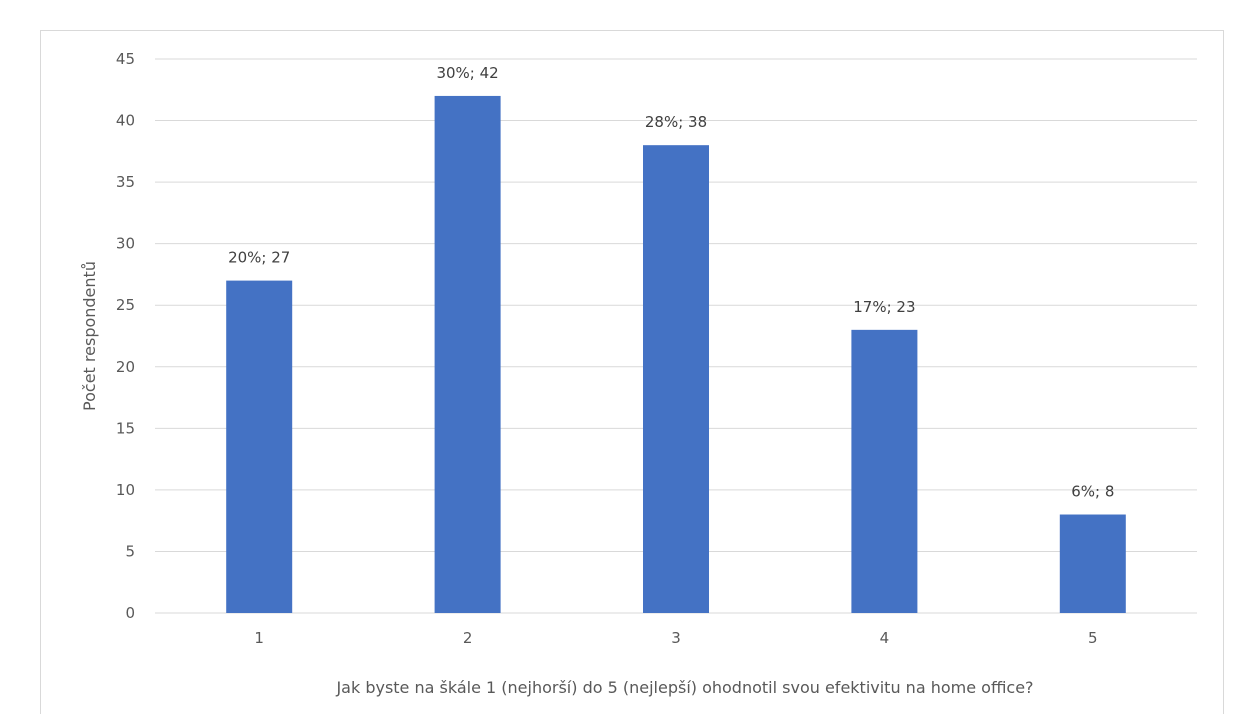  I want to click on y-tick-label: 10, so click(125, 490).